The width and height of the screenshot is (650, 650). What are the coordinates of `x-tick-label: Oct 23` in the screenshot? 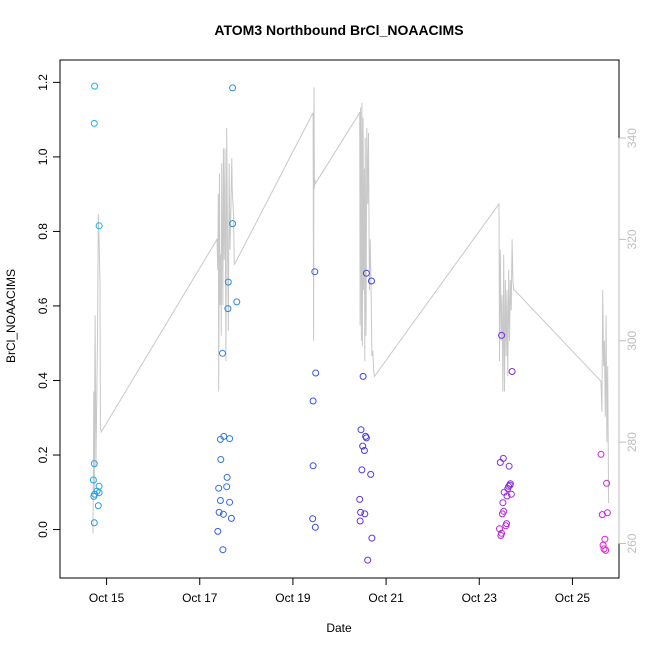 It's located at (480, 598).